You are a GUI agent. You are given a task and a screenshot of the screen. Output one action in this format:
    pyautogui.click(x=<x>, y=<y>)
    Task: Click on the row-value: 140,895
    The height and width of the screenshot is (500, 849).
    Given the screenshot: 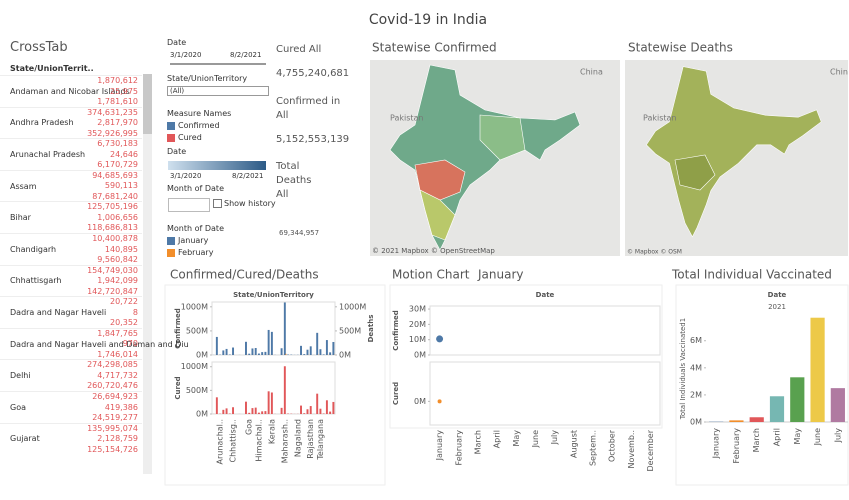 What is the action you would take?
    pyautogui.click(x=121, y=249)
    